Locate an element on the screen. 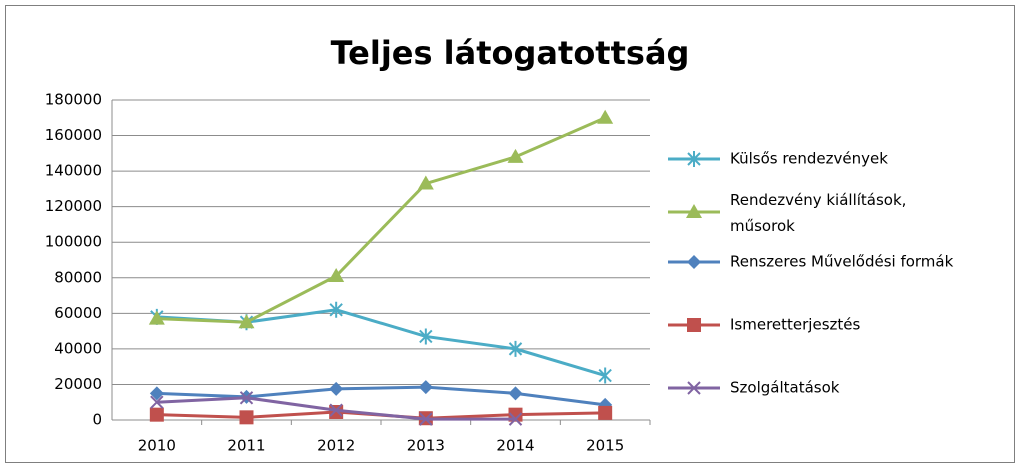 Image resolution: width=1020 pixels, height=472 pixels. y-tick-label: 0 is located at coordinates (97, 420).